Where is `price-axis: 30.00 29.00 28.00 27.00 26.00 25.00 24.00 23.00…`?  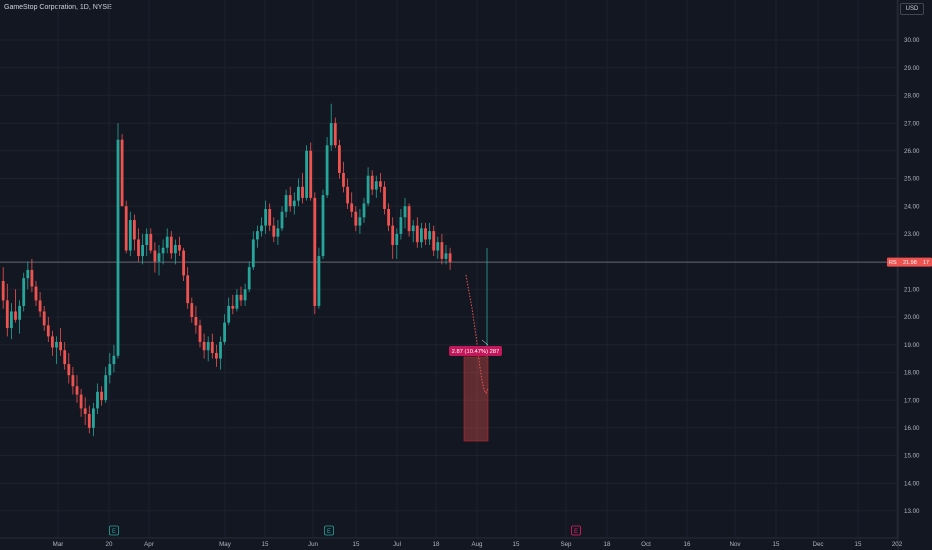 price-axis: 30.00 29.00 28.00 27.00 26.00 25.00 24.00 23.00… is located at coordinates (909, 276).